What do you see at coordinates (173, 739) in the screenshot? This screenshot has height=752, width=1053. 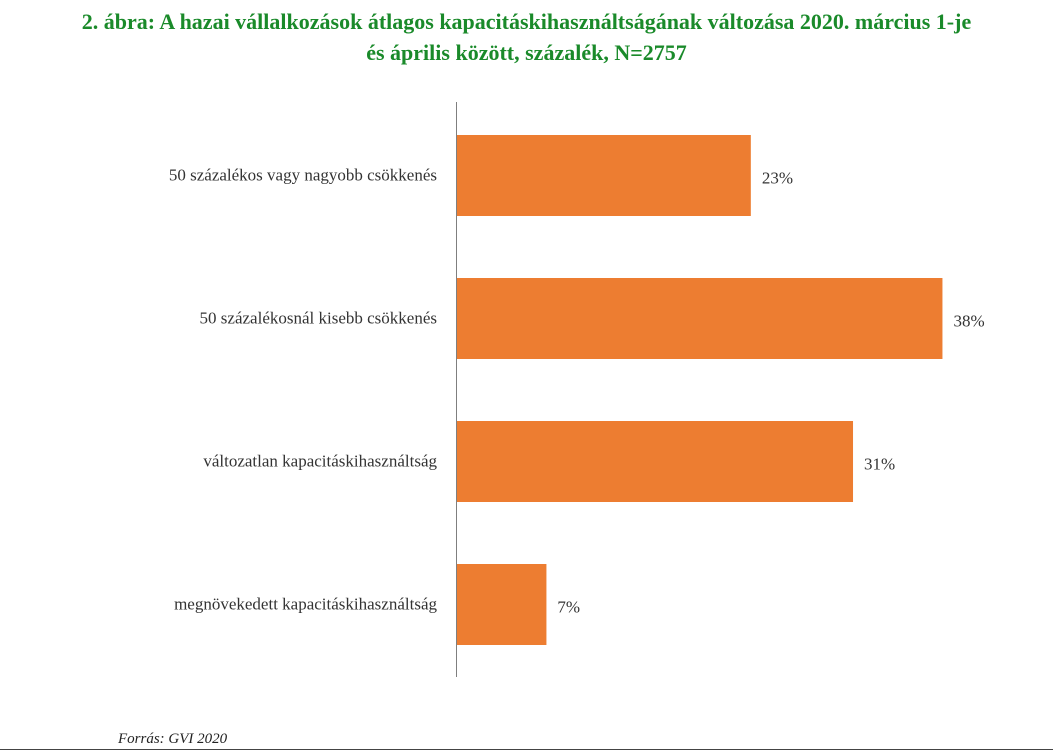 I see `source-note: Forrás: GVI 2020` at bounding box center [173, 739].